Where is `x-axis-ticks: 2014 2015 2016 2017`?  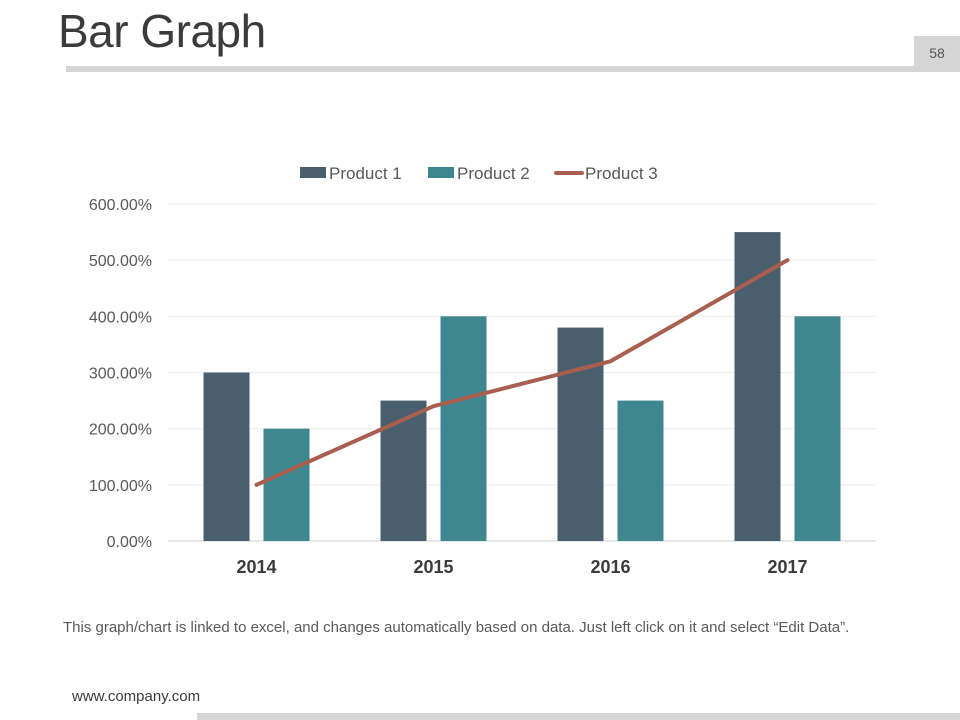 x-axis-ticks: 2014 2015 2016 2017 is located at coordinates (521, 567).